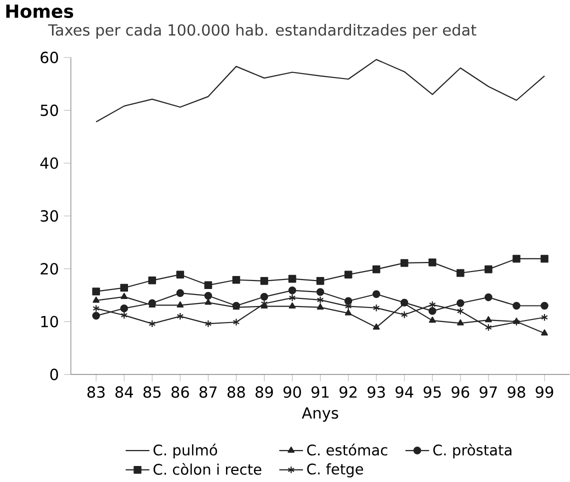 The height and width of the screenshot is (482, 570). What do you see at coordinates (472, 451) in the screenshot?
I see `legend-label: C. pròstata` at bounding box center [472, 451].